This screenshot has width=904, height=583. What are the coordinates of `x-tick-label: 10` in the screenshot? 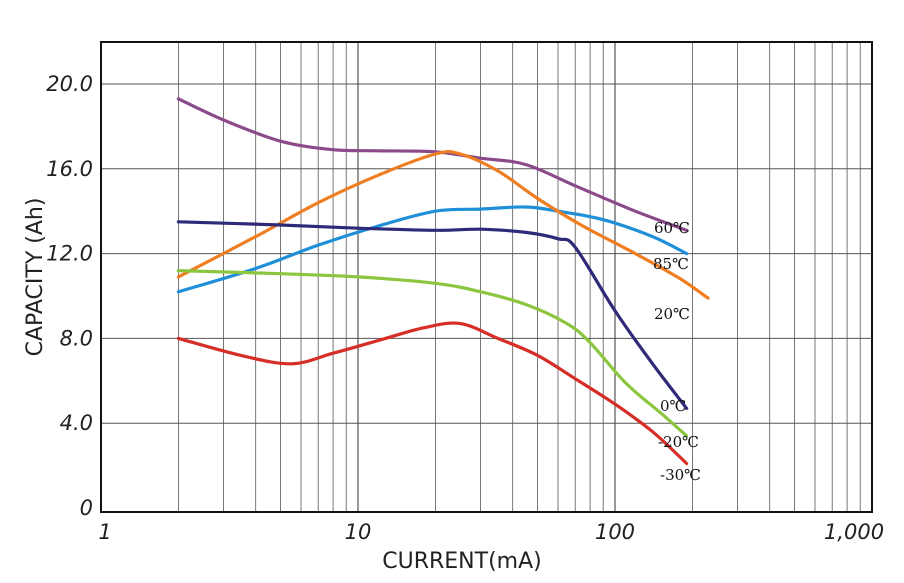 It's located at (358, 532).